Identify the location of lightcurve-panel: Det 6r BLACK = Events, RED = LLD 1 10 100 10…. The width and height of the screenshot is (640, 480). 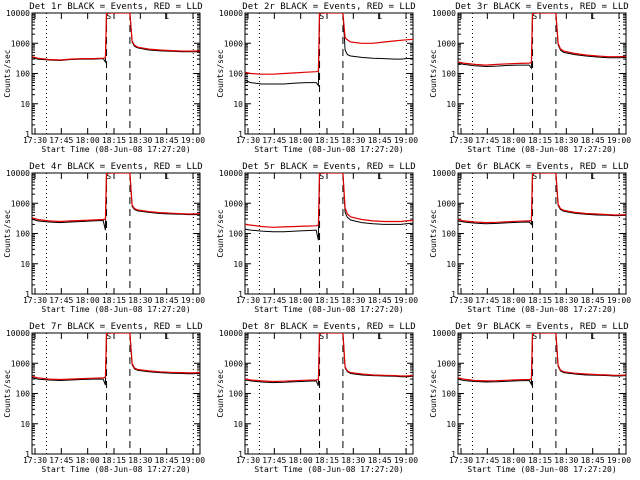
(530, 238).